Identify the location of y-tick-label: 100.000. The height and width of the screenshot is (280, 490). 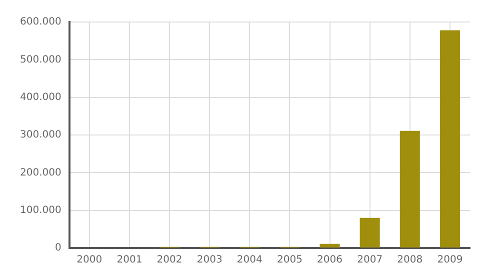
(41, 210).